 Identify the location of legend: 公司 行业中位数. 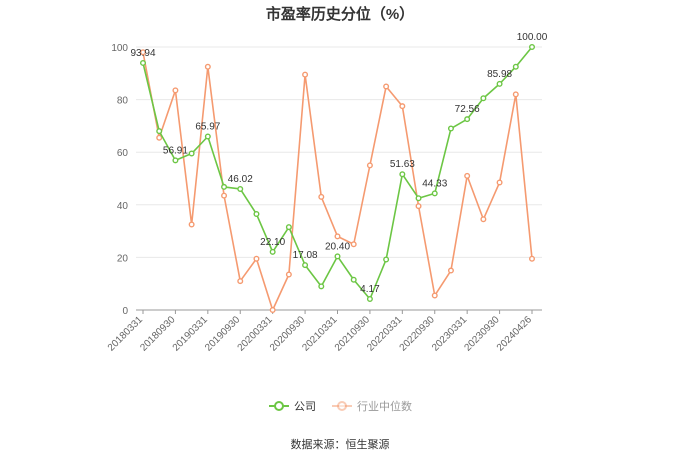
(340, 406).